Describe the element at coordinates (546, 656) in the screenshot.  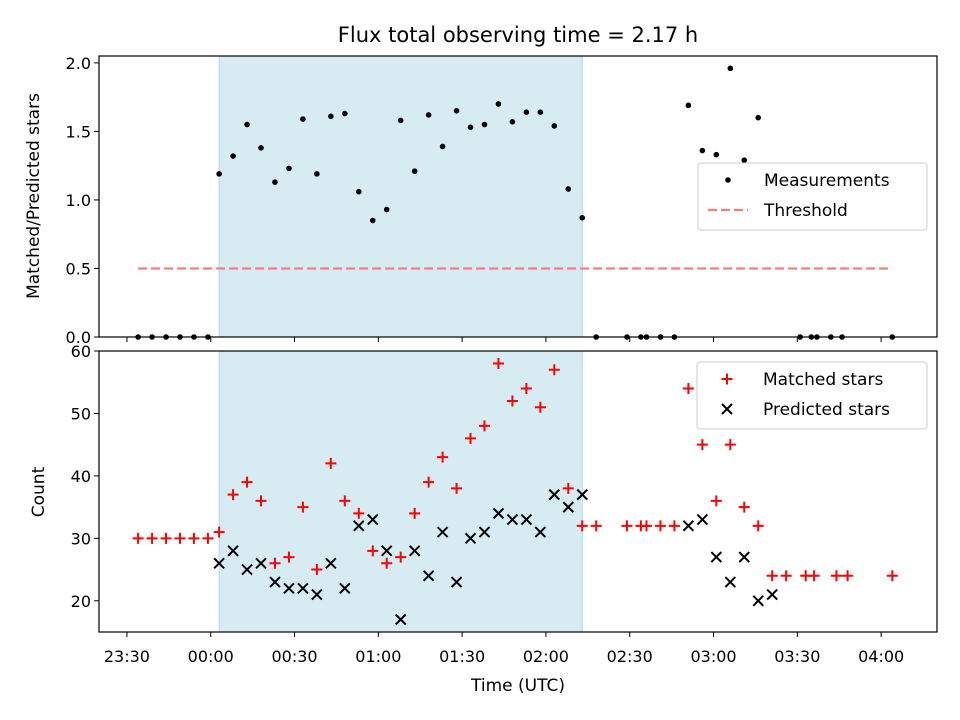
I see `x-tick-label: 02:00` at that location.